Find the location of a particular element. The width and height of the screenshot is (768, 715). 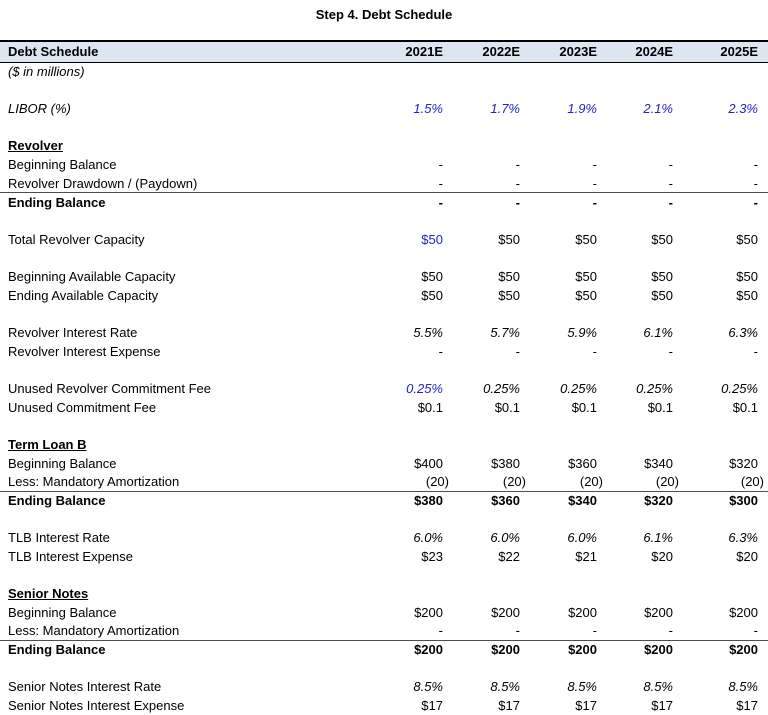

value-cell: 6.0% is located at coordinates (505, 538).